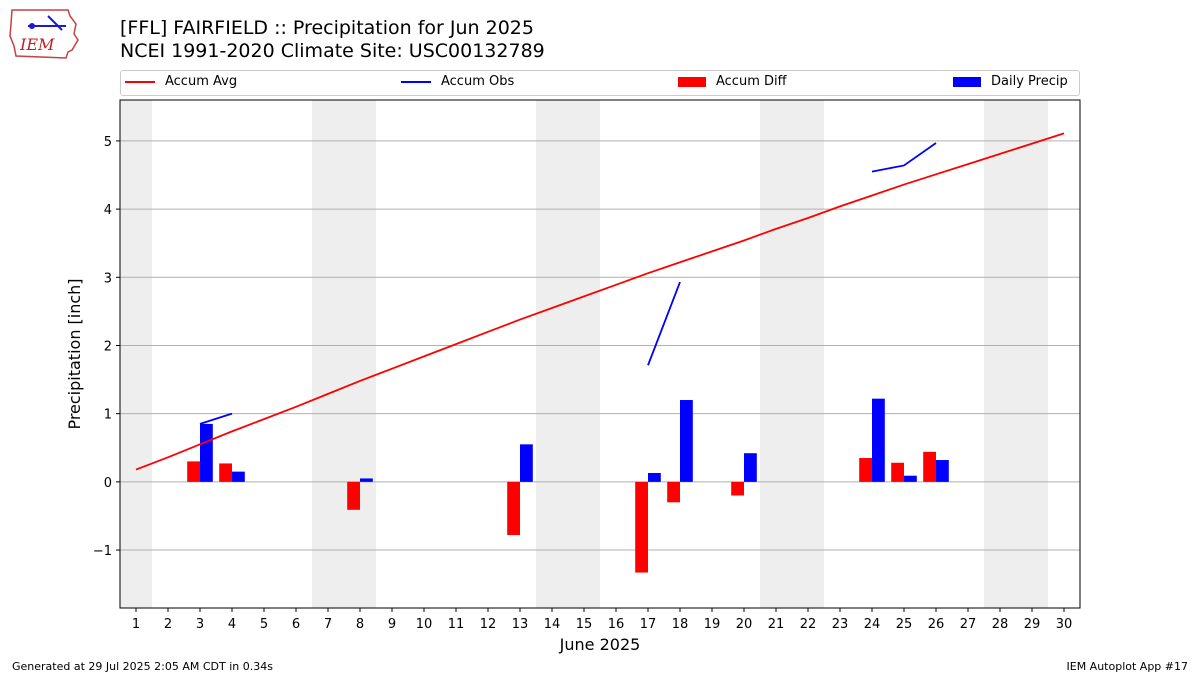  I want to click on x-tick-label-11: 11, so click(456, 624).